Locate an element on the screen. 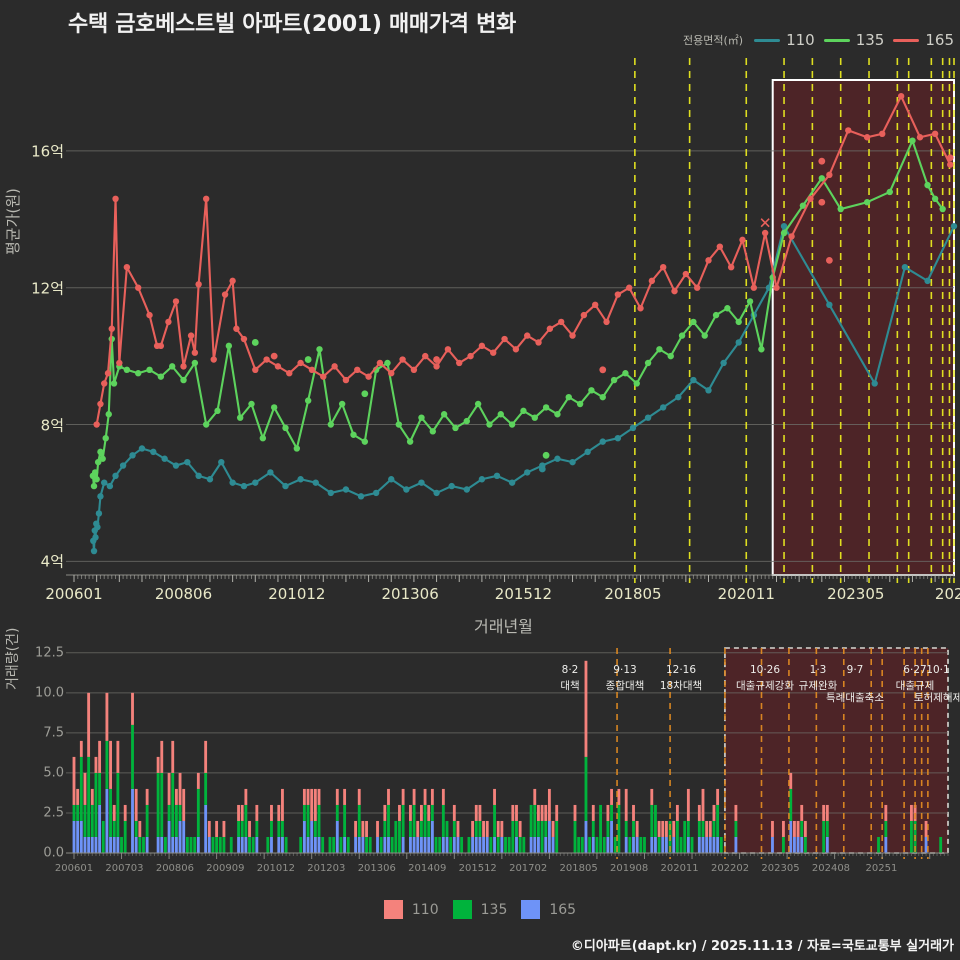 This screenshot has width=960, height=960. page-title: 수택 금호베스트빌 아파트(2001) 매매가격 변화 is located at coordinates (292, 24).